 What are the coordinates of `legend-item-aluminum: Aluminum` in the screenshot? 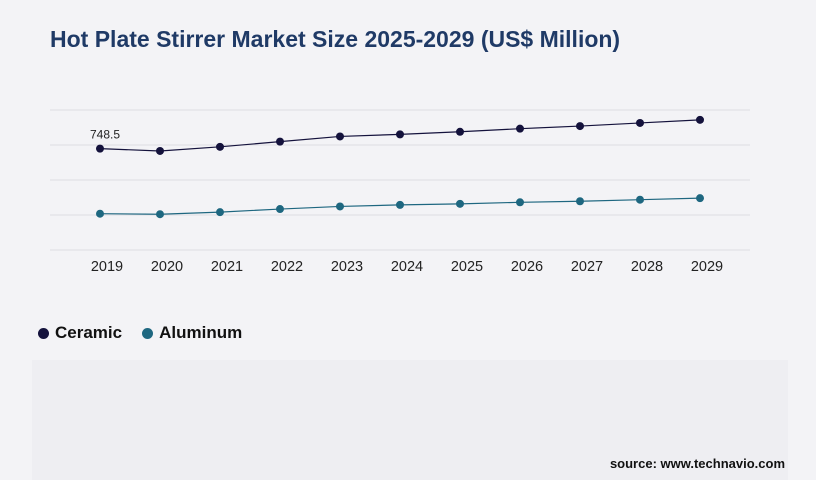 It's located at (192, 333).